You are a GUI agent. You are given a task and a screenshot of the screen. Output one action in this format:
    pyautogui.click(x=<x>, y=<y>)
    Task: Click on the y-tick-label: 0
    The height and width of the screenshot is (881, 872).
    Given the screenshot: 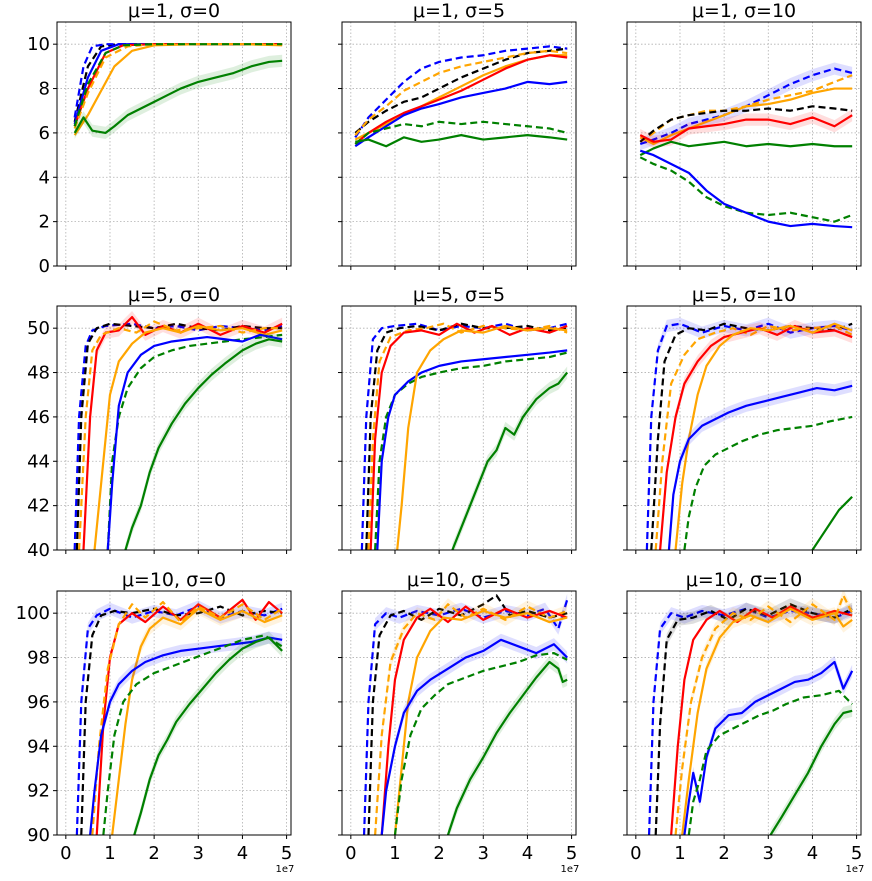 What is the action you would take?
    pyautogui.click(x=44, y=266)
    